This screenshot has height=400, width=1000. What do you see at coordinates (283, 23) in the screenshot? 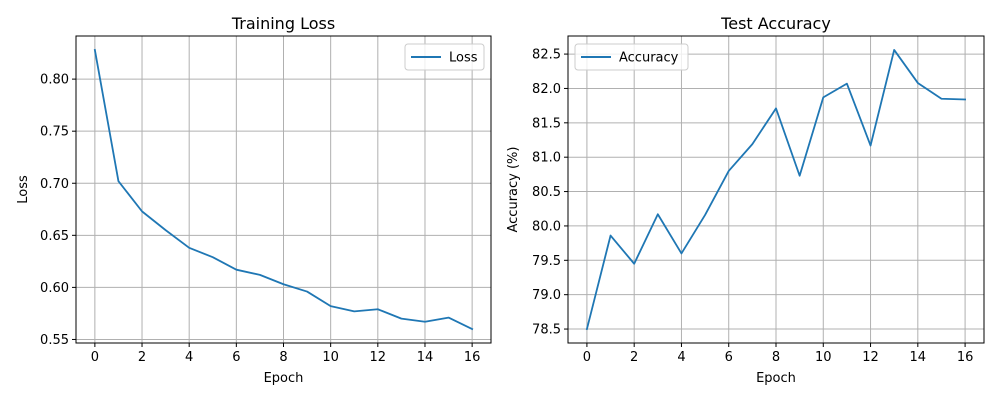
I see `chart-title: Training Loss` at bounding box center [283, 23].